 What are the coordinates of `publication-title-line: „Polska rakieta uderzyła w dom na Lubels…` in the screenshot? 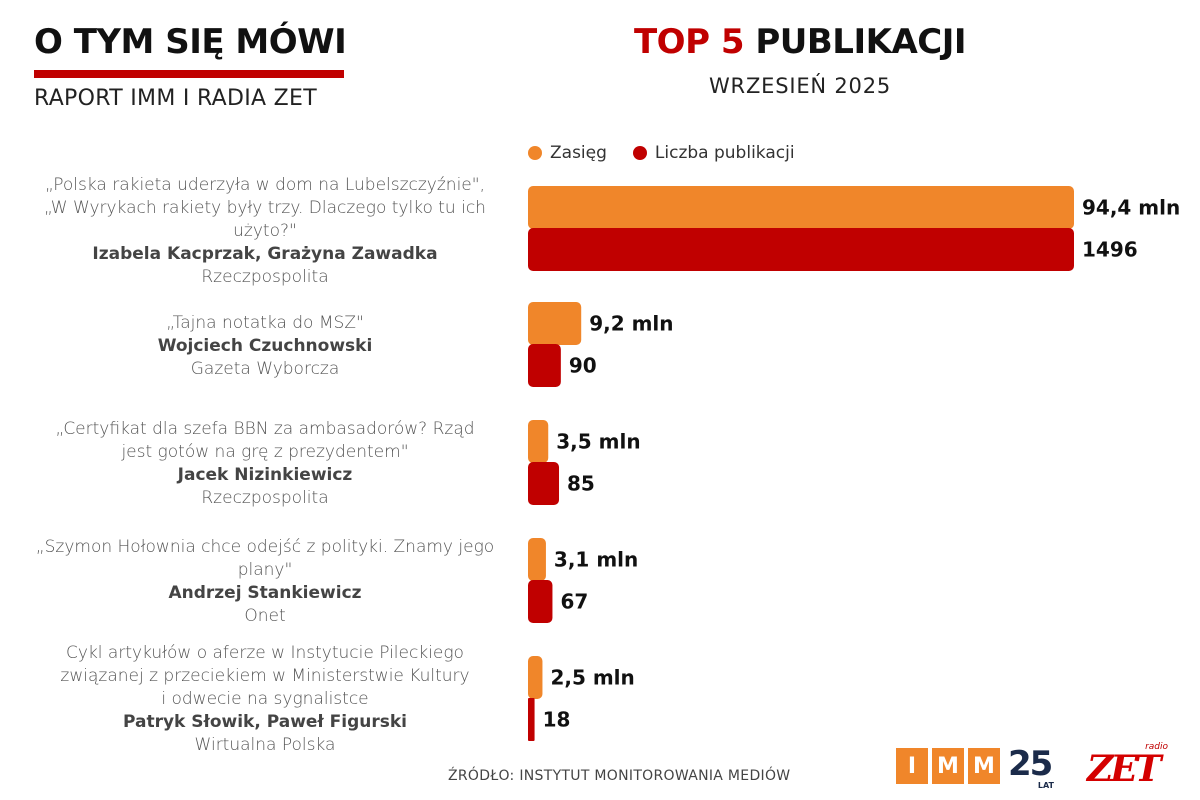 It's located at (265, 185).